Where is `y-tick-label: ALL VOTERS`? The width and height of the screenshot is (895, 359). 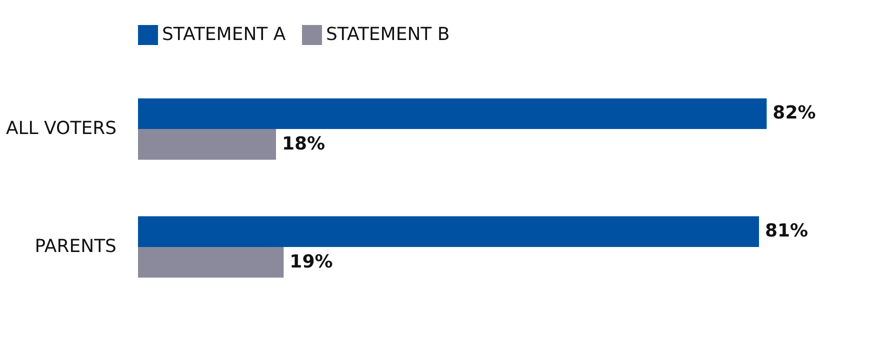 y-tick-label: ALL VOTERS is located at coordinates (61, 129).